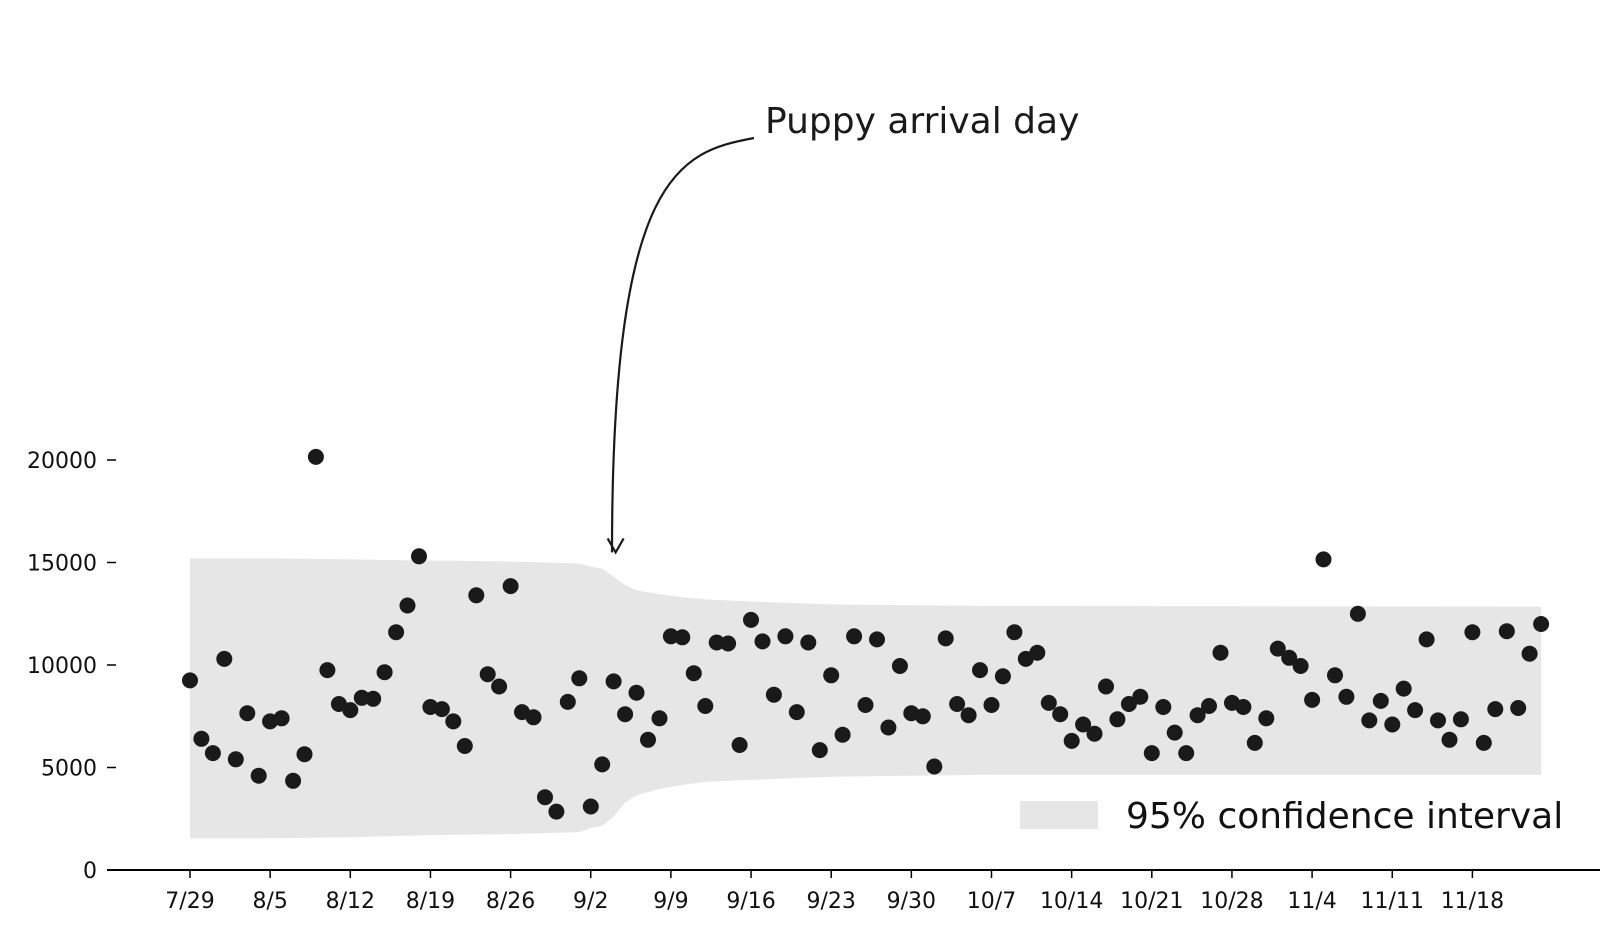 This screenshot has height=928, width=1600. I want to click on x-tick-label: 7/29, so click(189, 901).